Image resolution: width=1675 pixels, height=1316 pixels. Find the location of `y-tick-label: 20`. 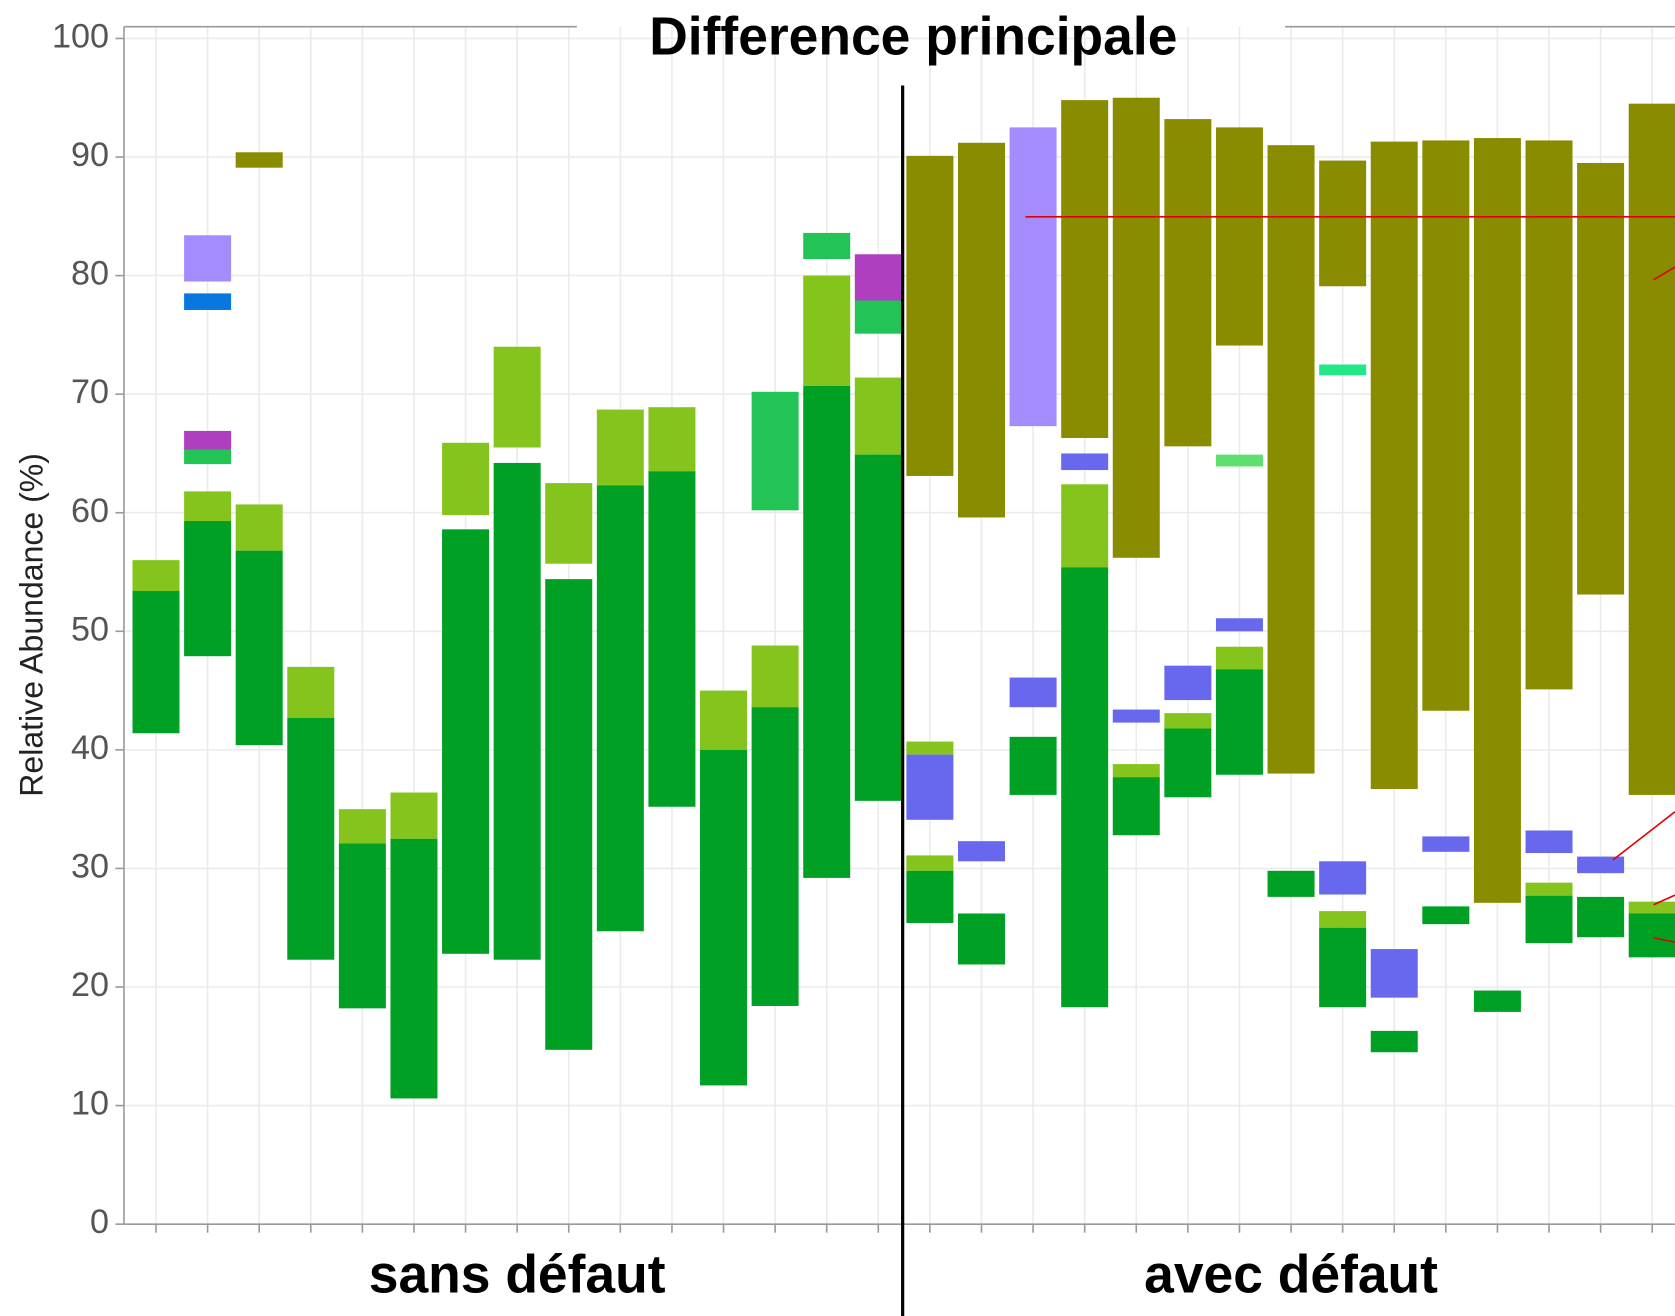

y-tick-label: 20 is located at coordinates (90, 985).